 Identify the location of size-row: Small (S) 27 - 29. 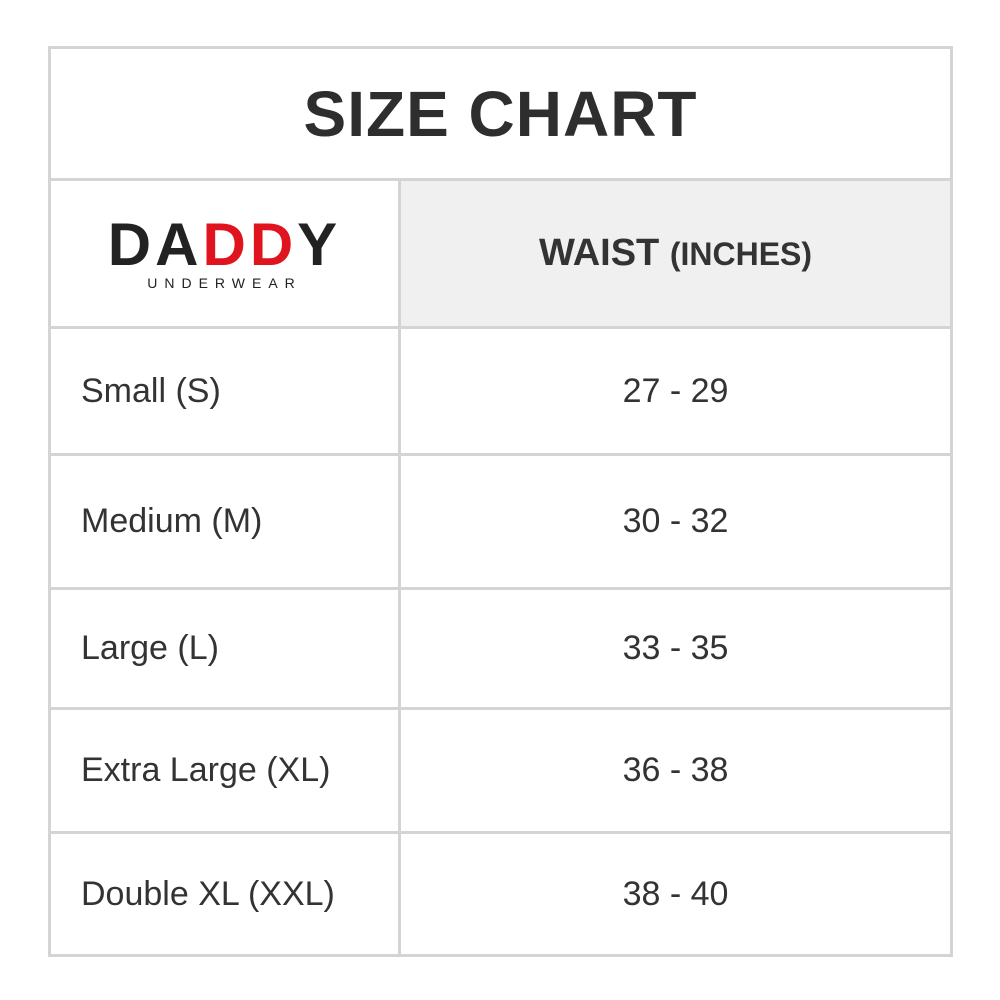
(500, 391).